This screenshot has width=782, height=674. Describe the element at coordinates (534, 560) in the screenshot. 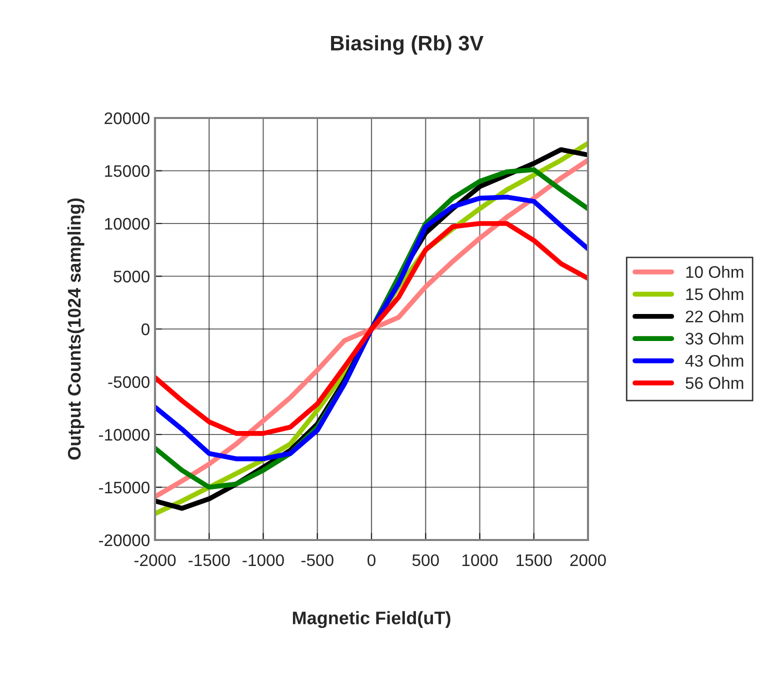

I see `x-tick-label: 1500` at that location.